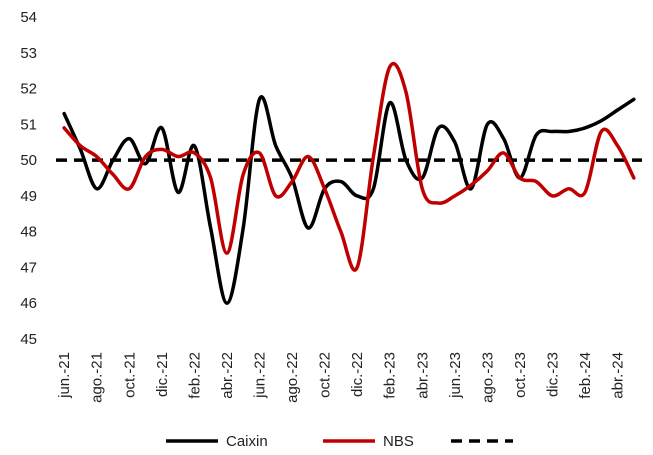 The image size is (653, 455). Describe the element at coordinates (247, 441) in the screenshot. I see `legend-label: Caixin` at that location.